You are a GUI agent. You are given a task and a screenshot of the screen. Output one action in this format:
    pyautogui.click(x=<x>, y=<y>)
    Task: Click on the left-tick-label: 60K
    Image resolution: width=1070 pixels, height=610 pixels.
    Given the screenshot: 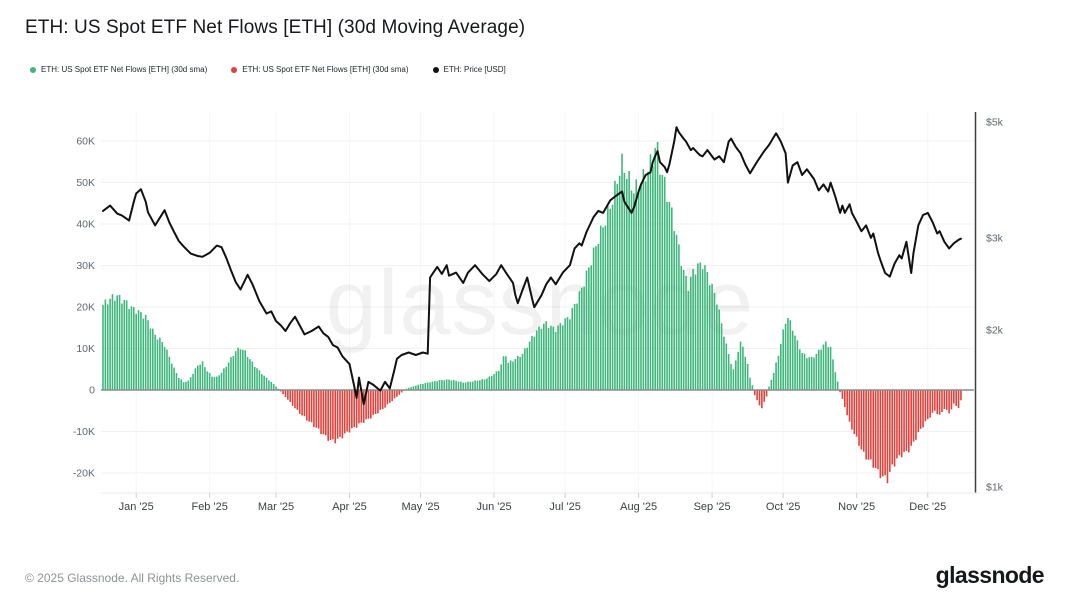 What is the action you would take?
    pyautogui.click(x=85, y=142)
    